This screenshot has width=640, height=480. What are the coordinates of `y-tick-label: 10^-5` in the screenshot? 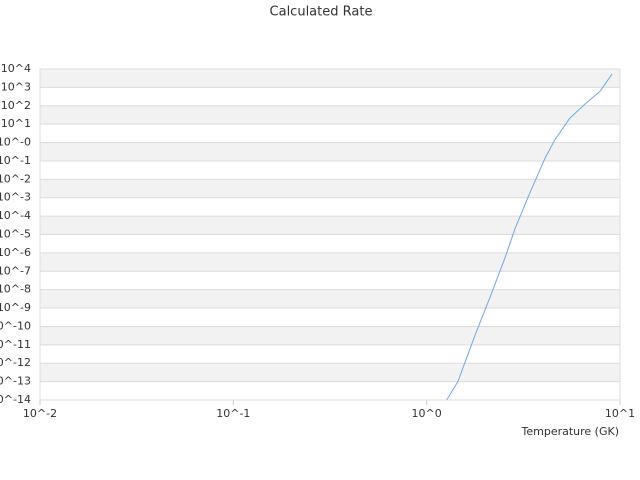 It's located at (15, 234).